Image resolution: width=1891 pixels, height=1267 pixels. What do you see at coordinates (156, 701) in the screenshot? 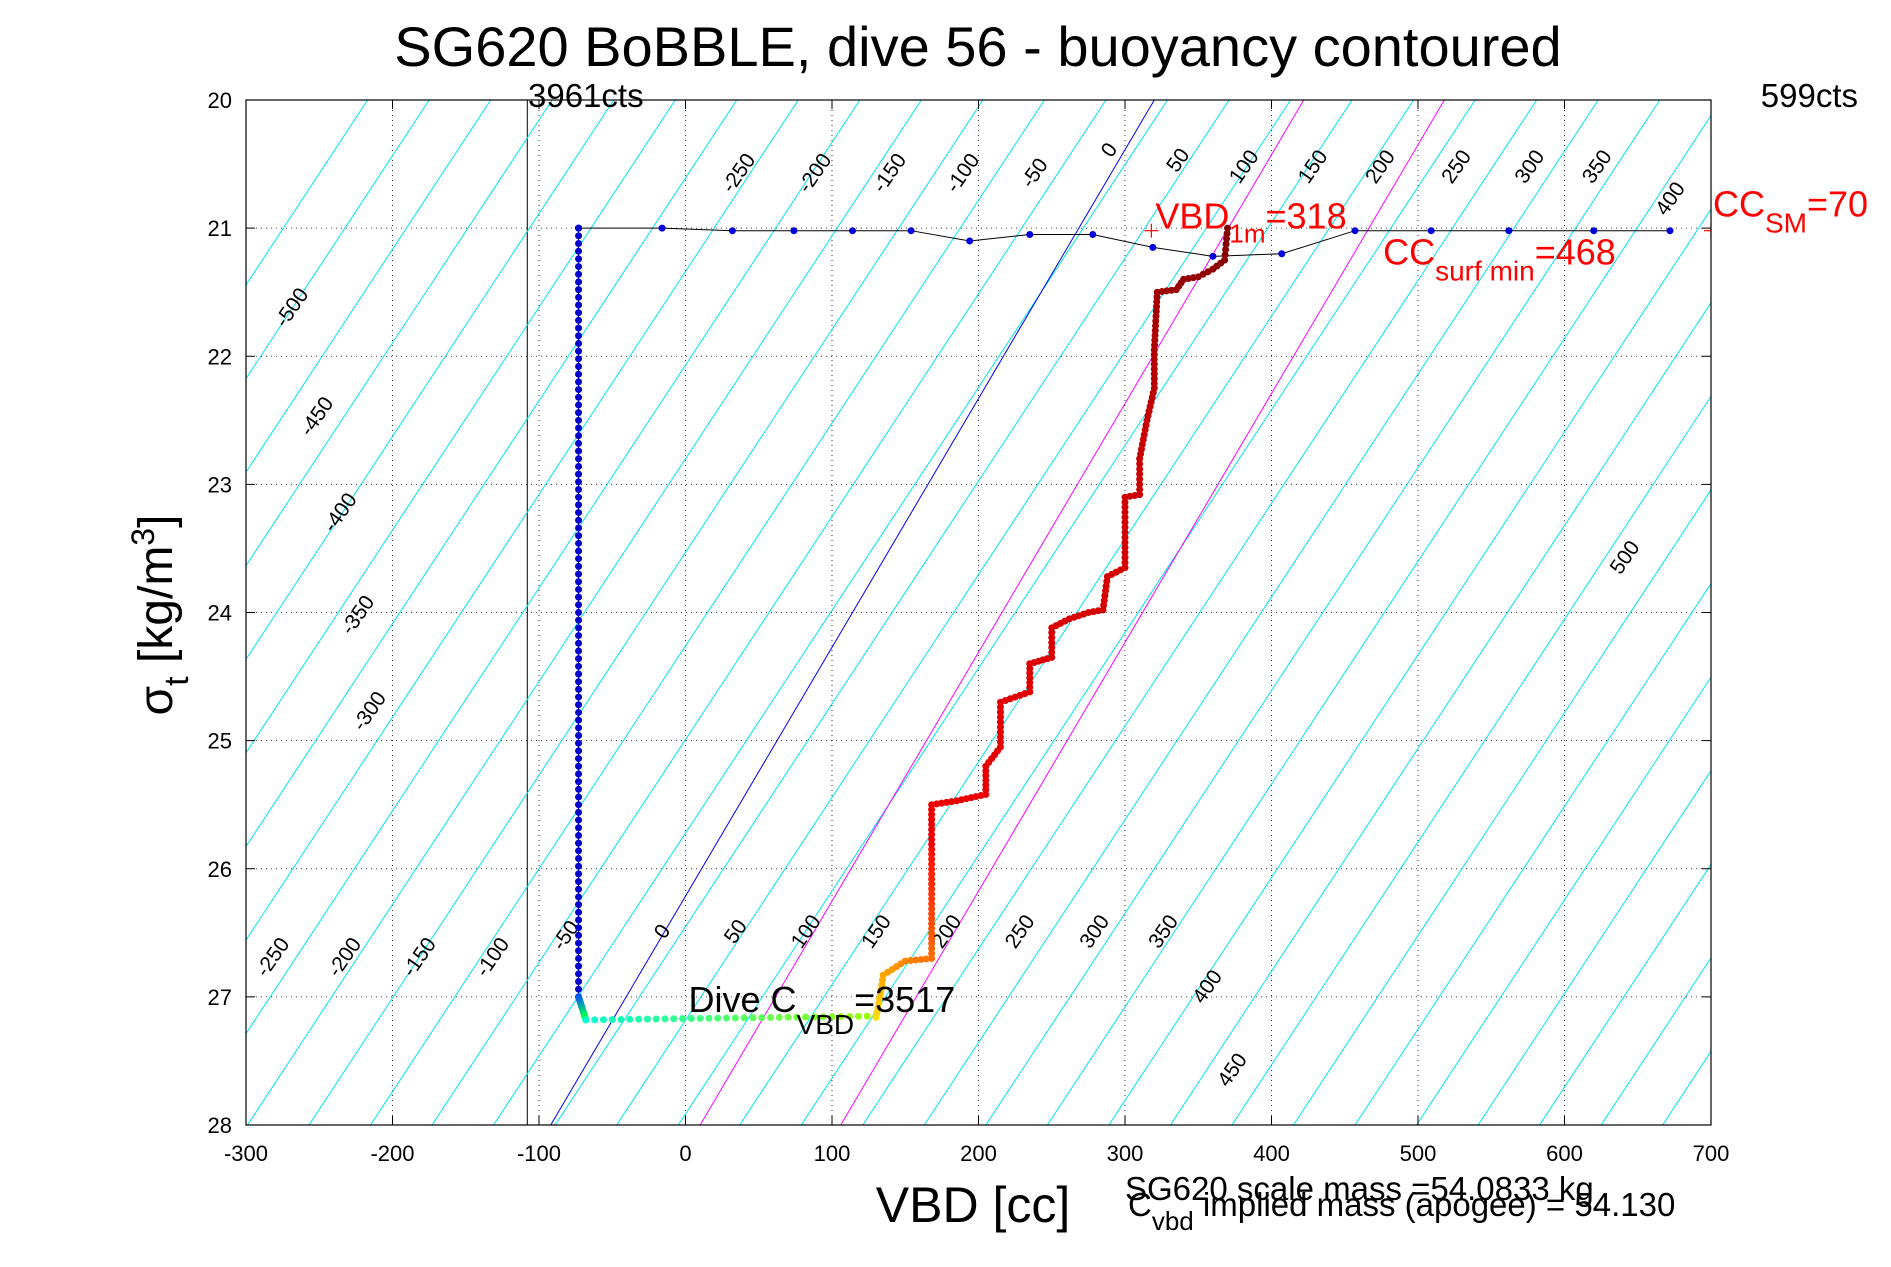
I see `y-axis-label-main: σ` at bounding box center [156, 701].